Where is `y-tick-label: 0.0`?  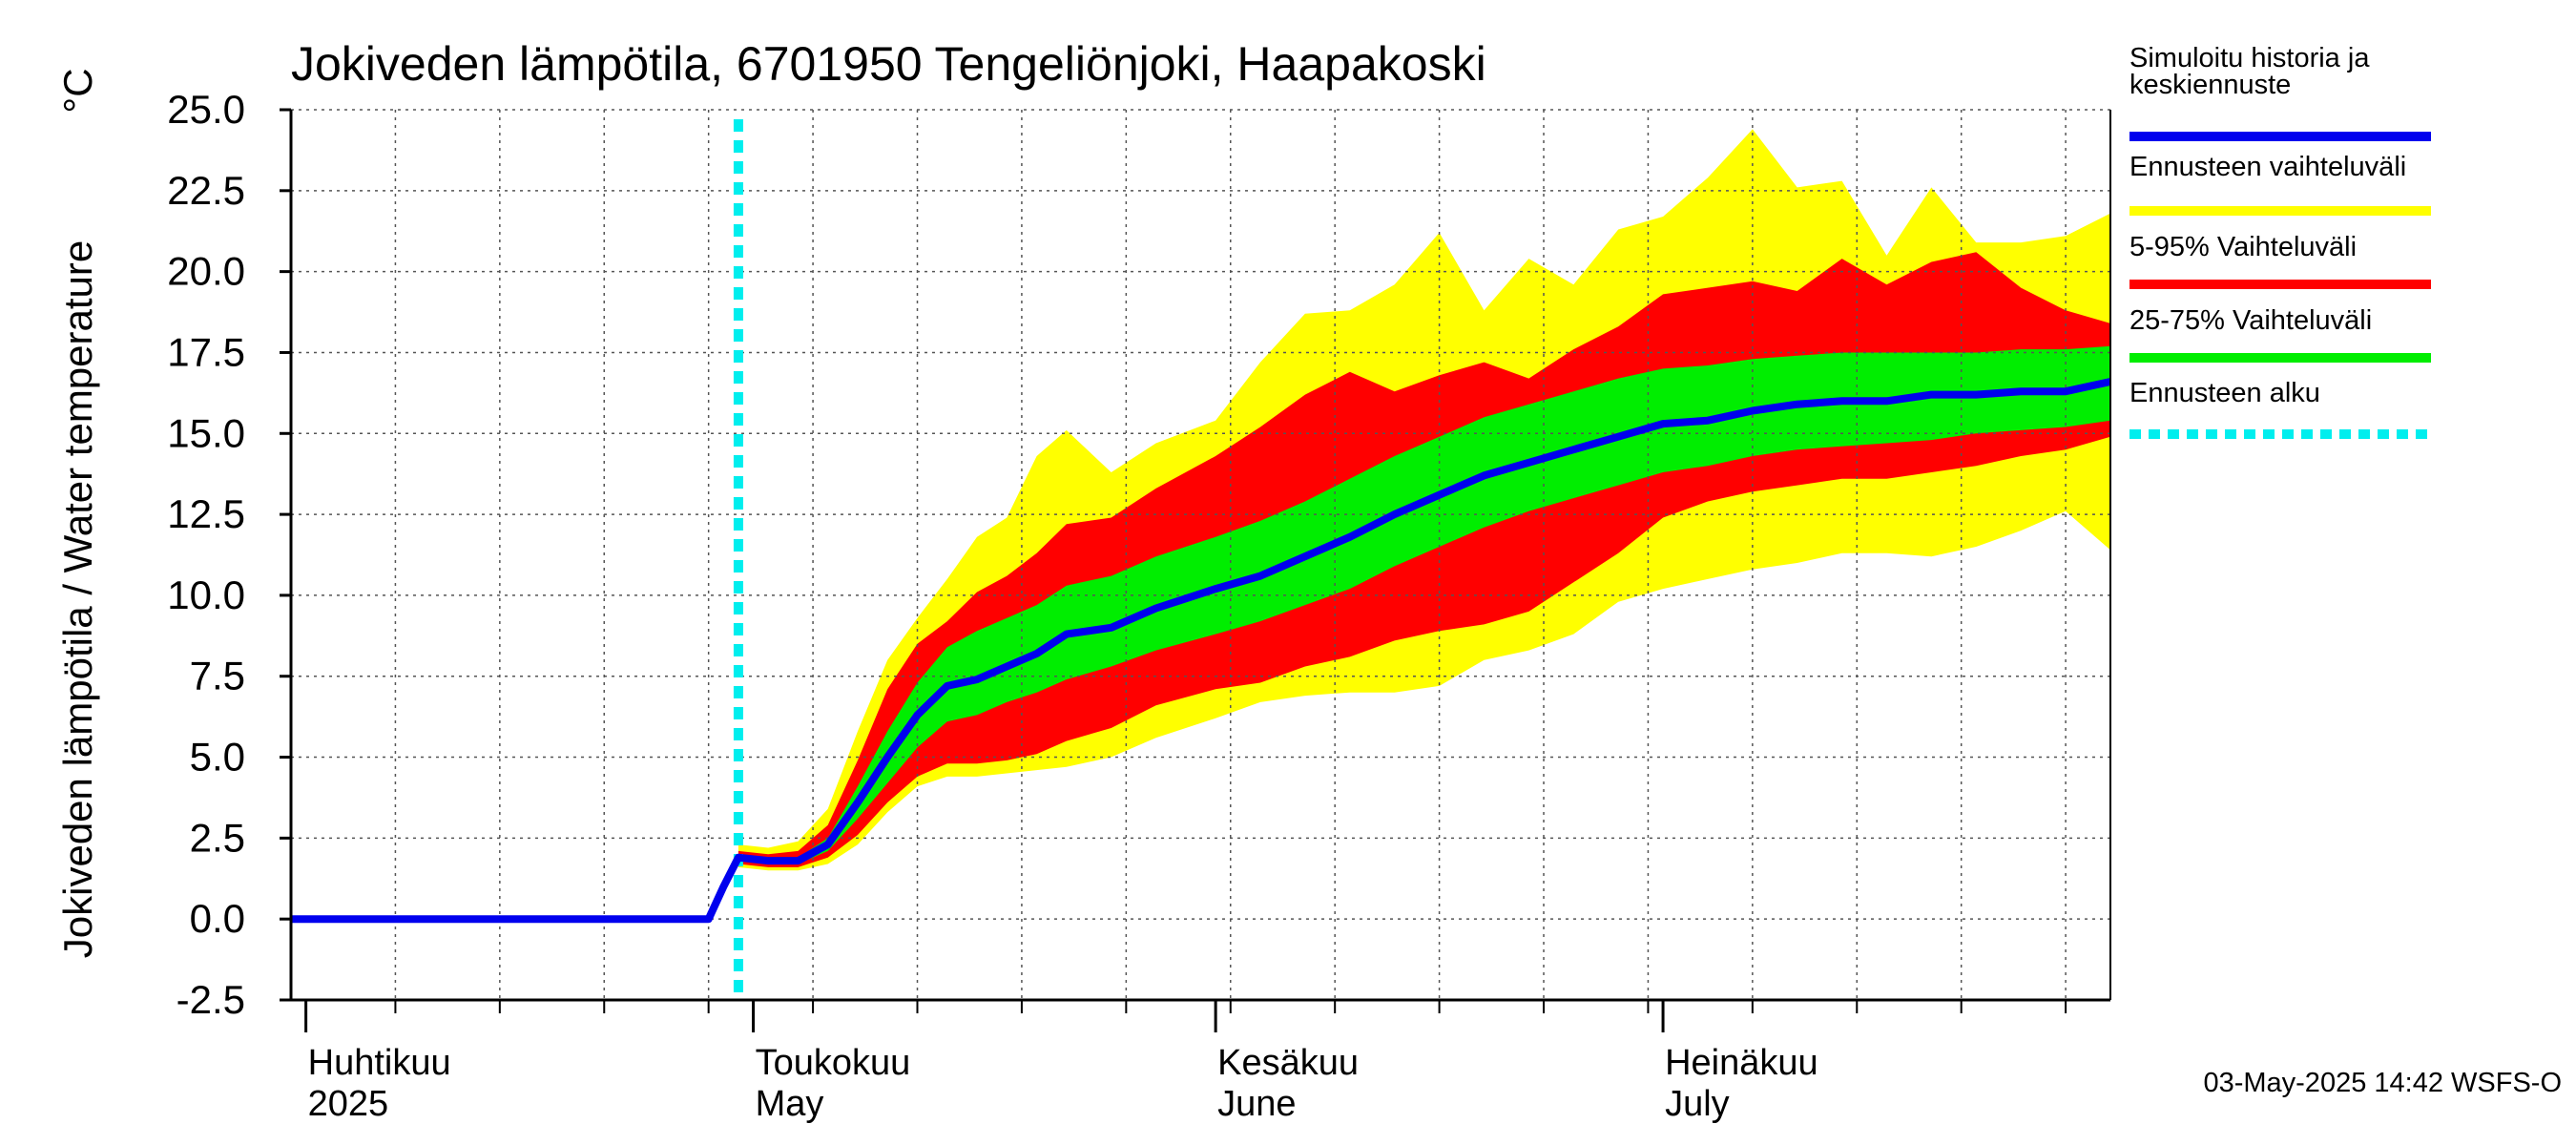 y-tick-label: 0.0 is located at coordinates (217, 918).